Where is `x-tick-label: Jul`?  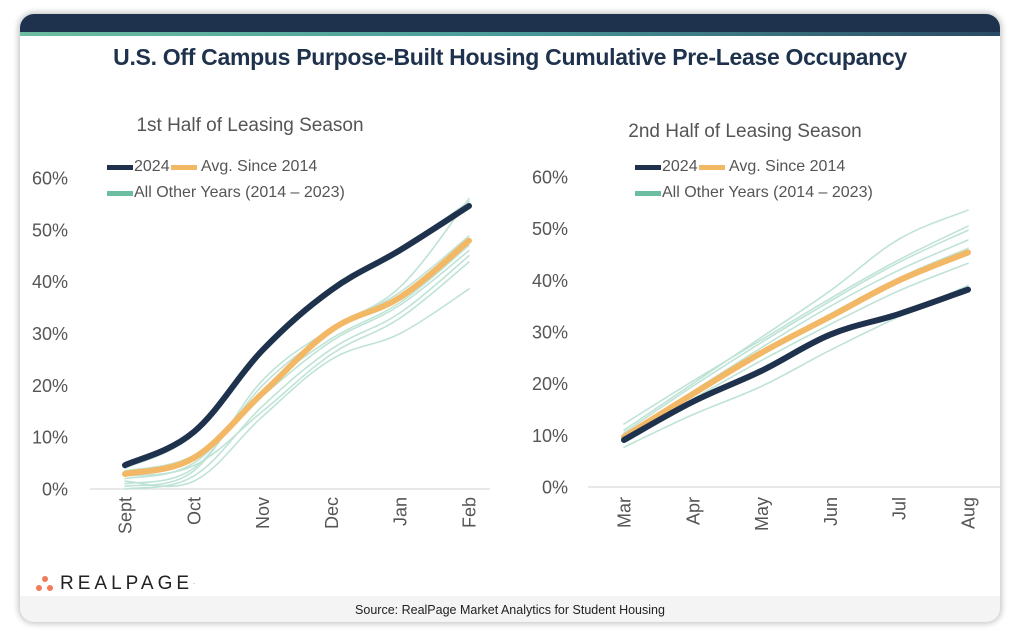 x-tick-label: Jul is located at coordinates (900, 508).